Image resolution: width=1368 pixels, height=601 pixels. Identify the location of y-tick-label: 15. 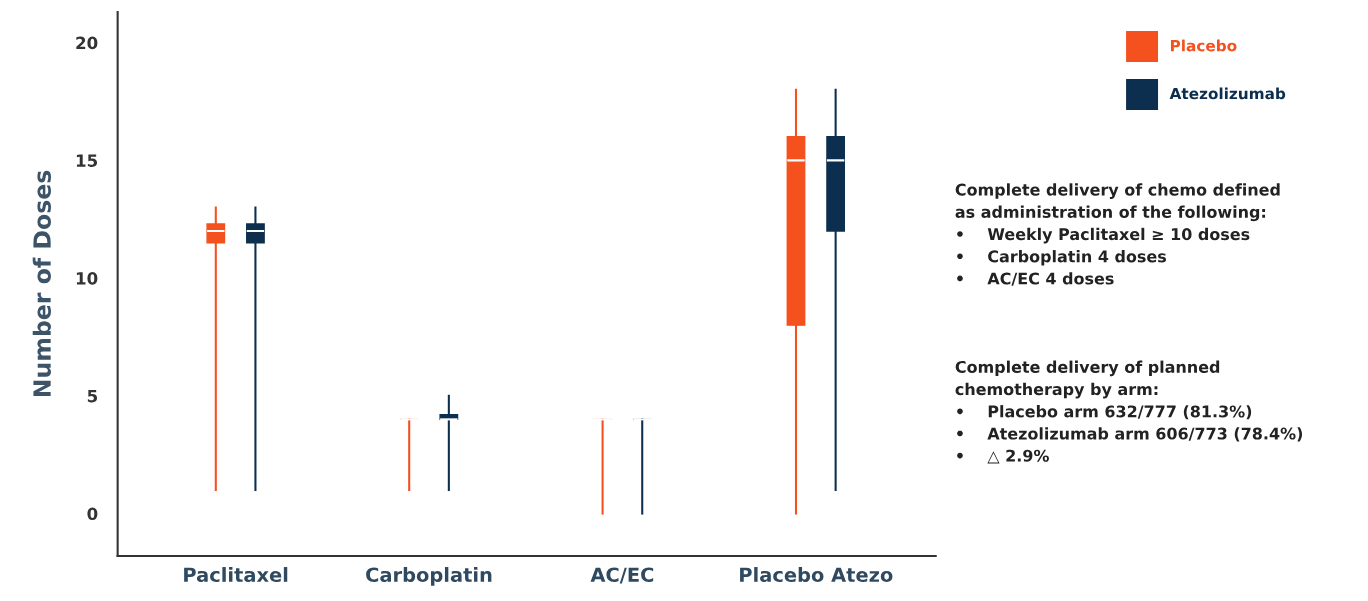
(87, 160).